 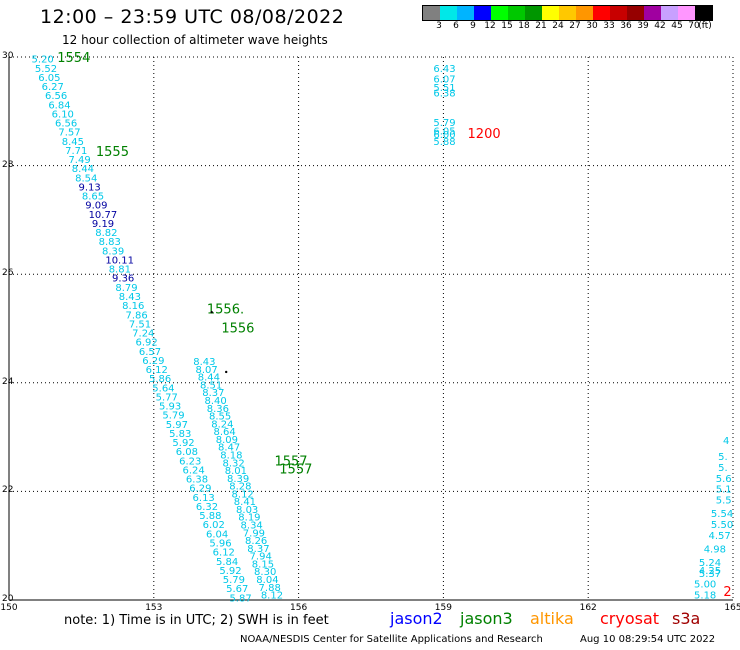 I want to click on wave-height-value: 8.24, so click(x=222, y=424).